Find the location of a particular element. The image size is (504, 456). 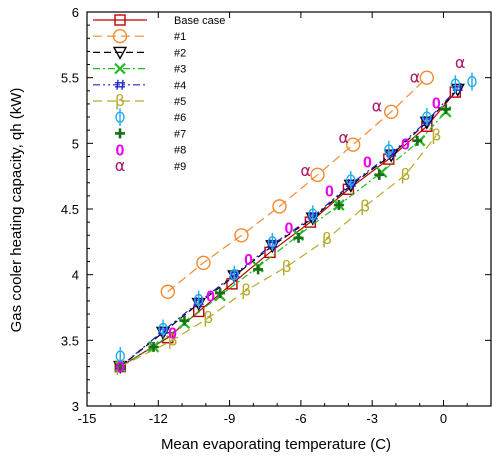

legend-label: #3 is located at coordinates (180, 70).